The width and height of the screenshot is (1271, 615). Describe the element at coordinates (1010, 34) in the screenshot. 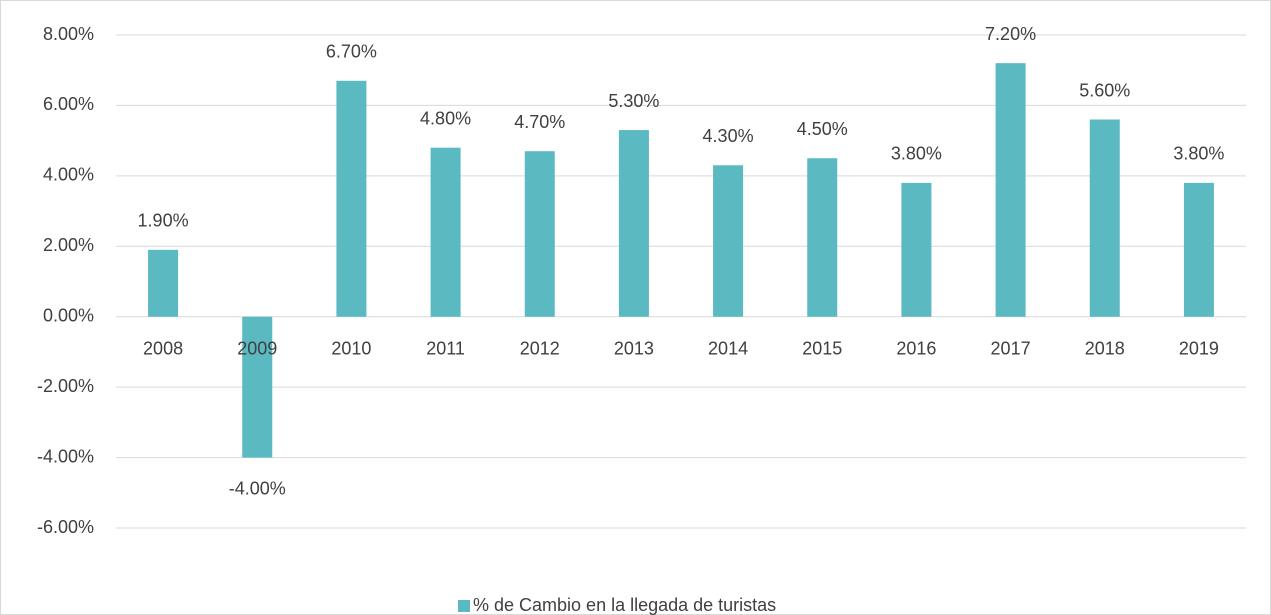

I see `data-label: 7.20%` at that location.